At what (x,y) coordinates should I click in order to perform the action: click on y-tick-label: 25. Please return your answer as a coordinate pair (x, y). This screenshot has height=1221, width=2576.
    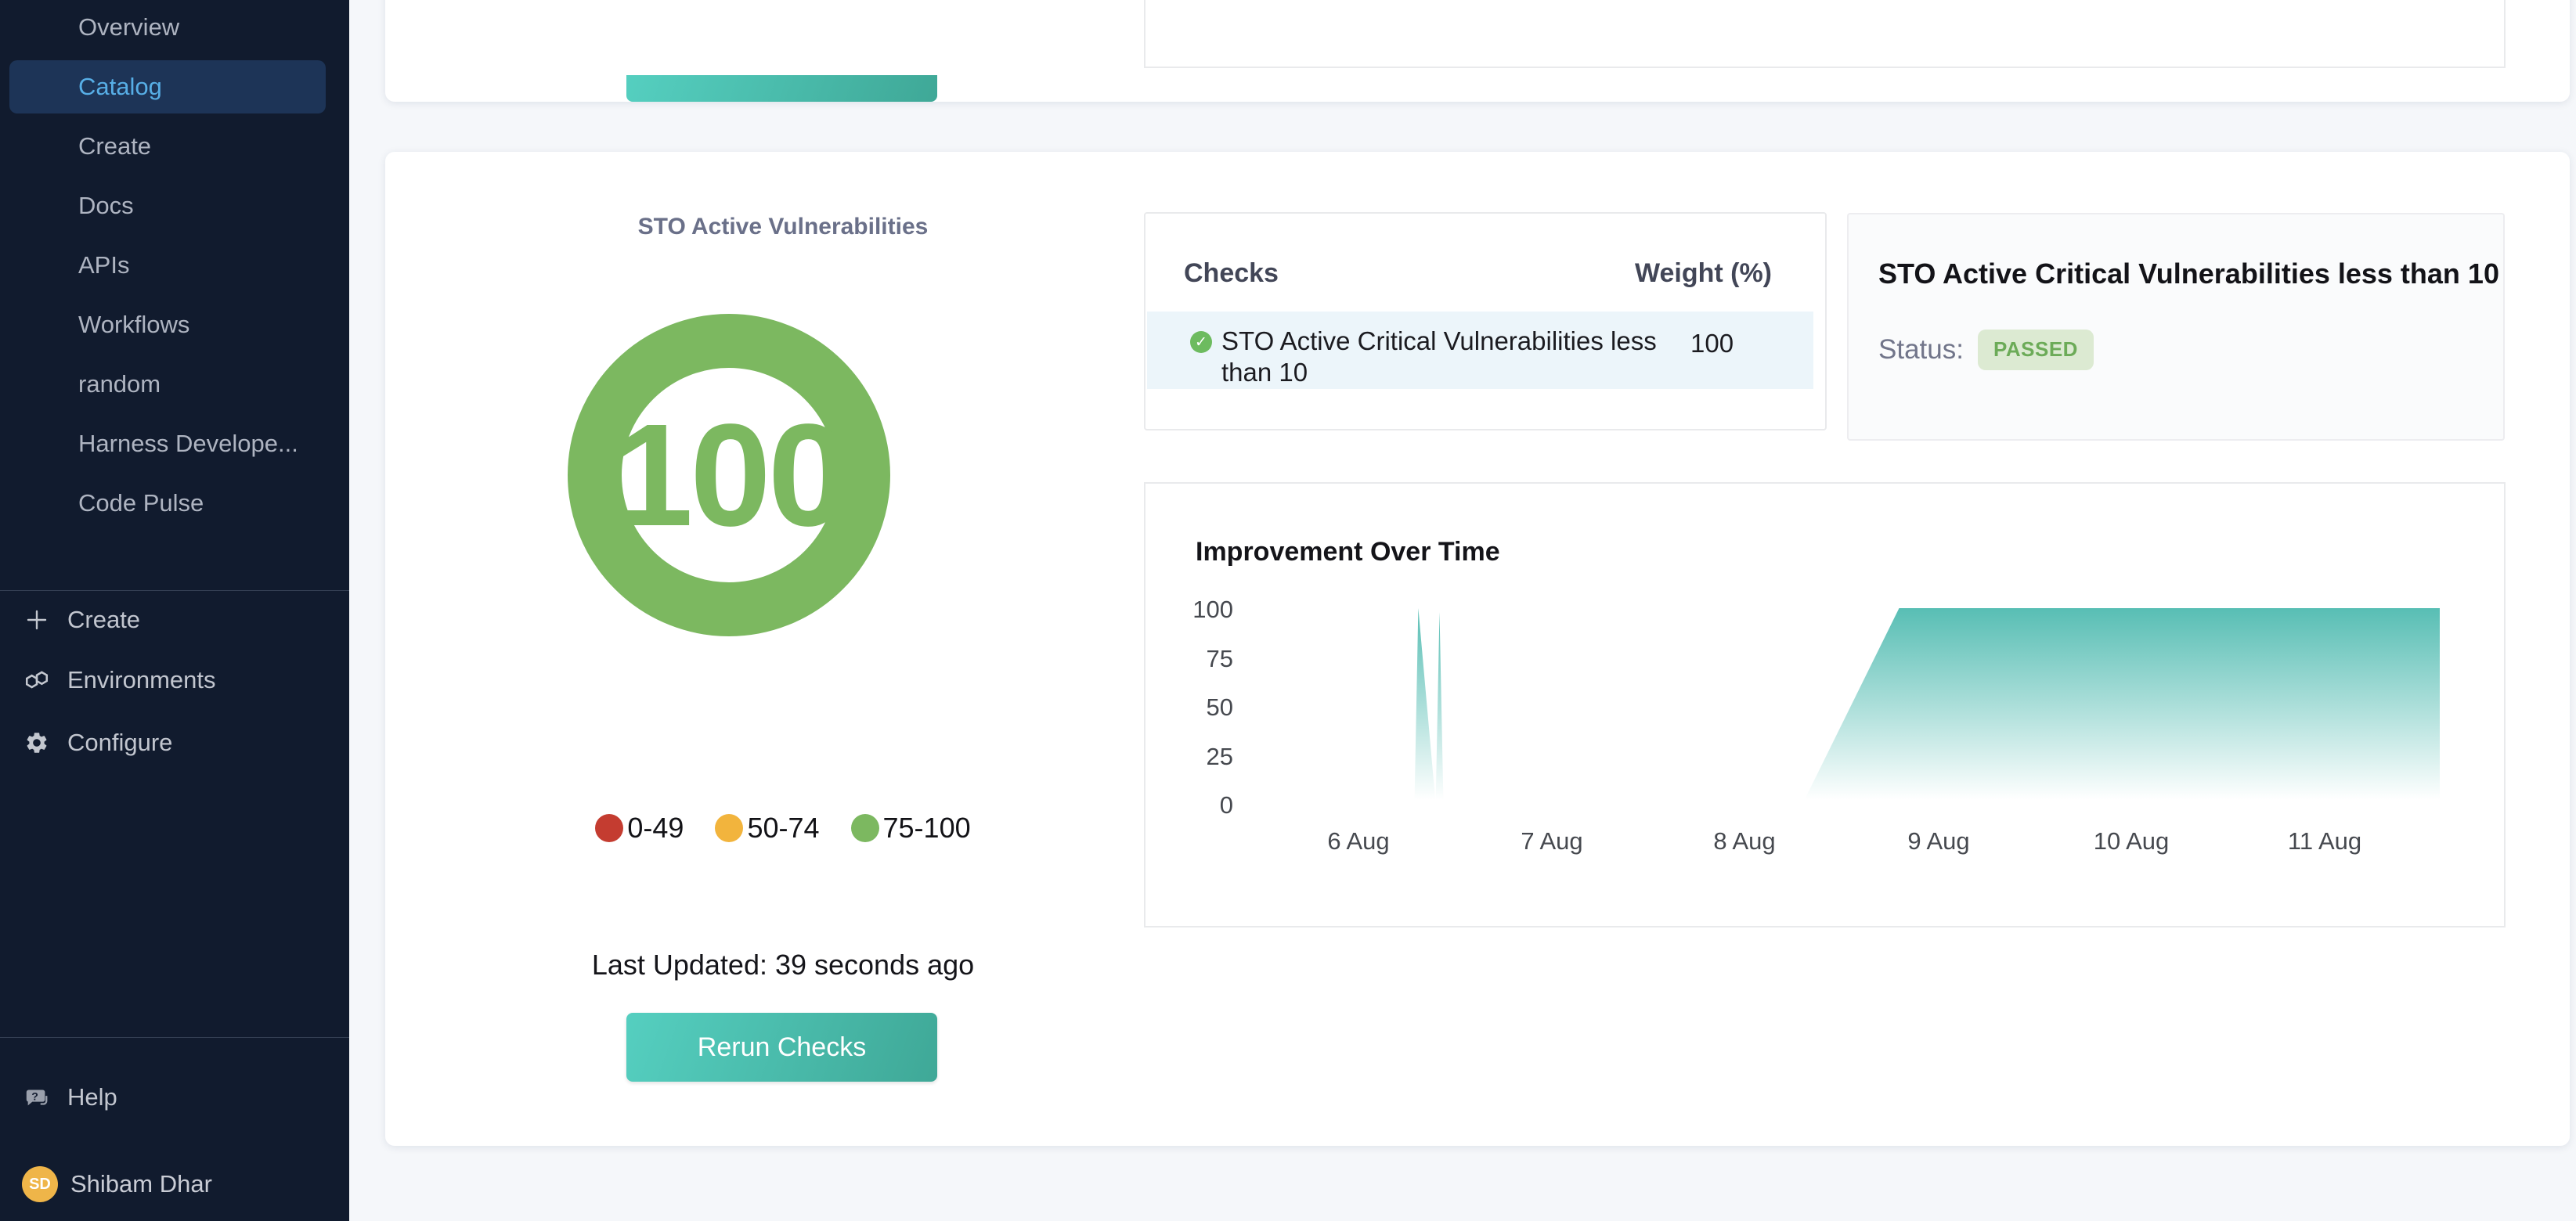
    Looking at the image, I should click on (1219, 756).